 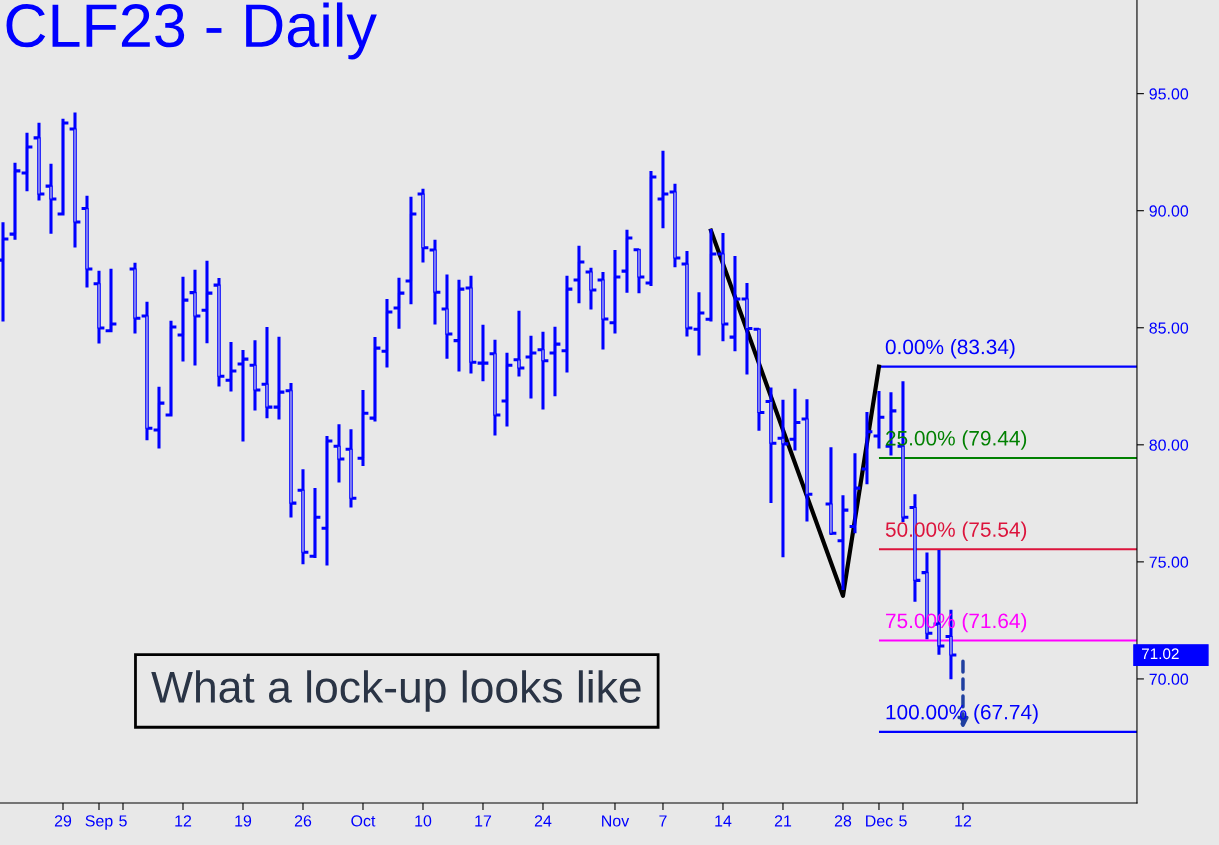 What do you see at coordinates (423, 821) in the screenshot?
I see `x-tick-label: 10` at bounding box center [423, 821].